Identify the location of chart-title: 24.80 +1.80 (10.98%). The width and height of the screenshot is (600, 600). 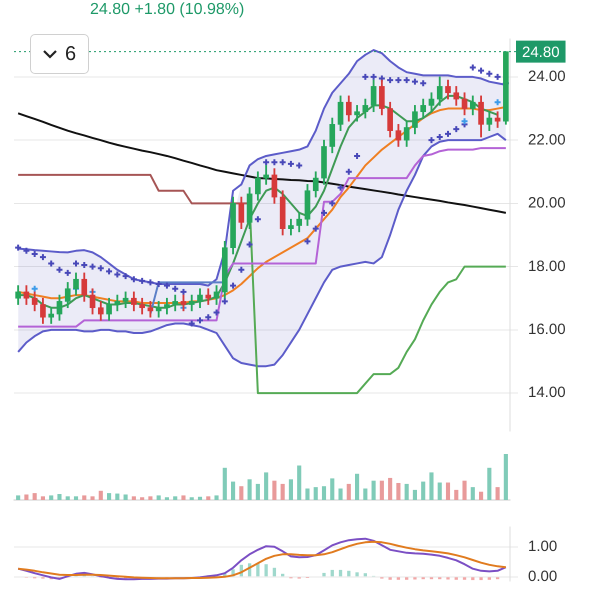
(167, 10).